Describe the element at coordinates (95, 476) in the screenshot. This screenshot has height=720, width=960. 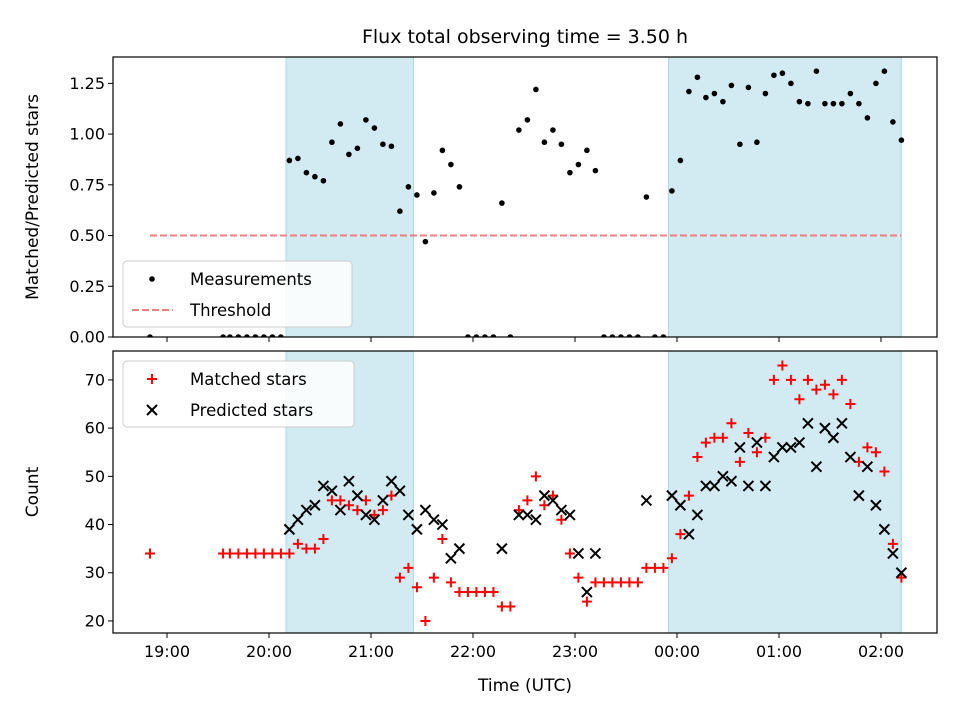
I see `panel2-ytick-label-4: 50` at that location.